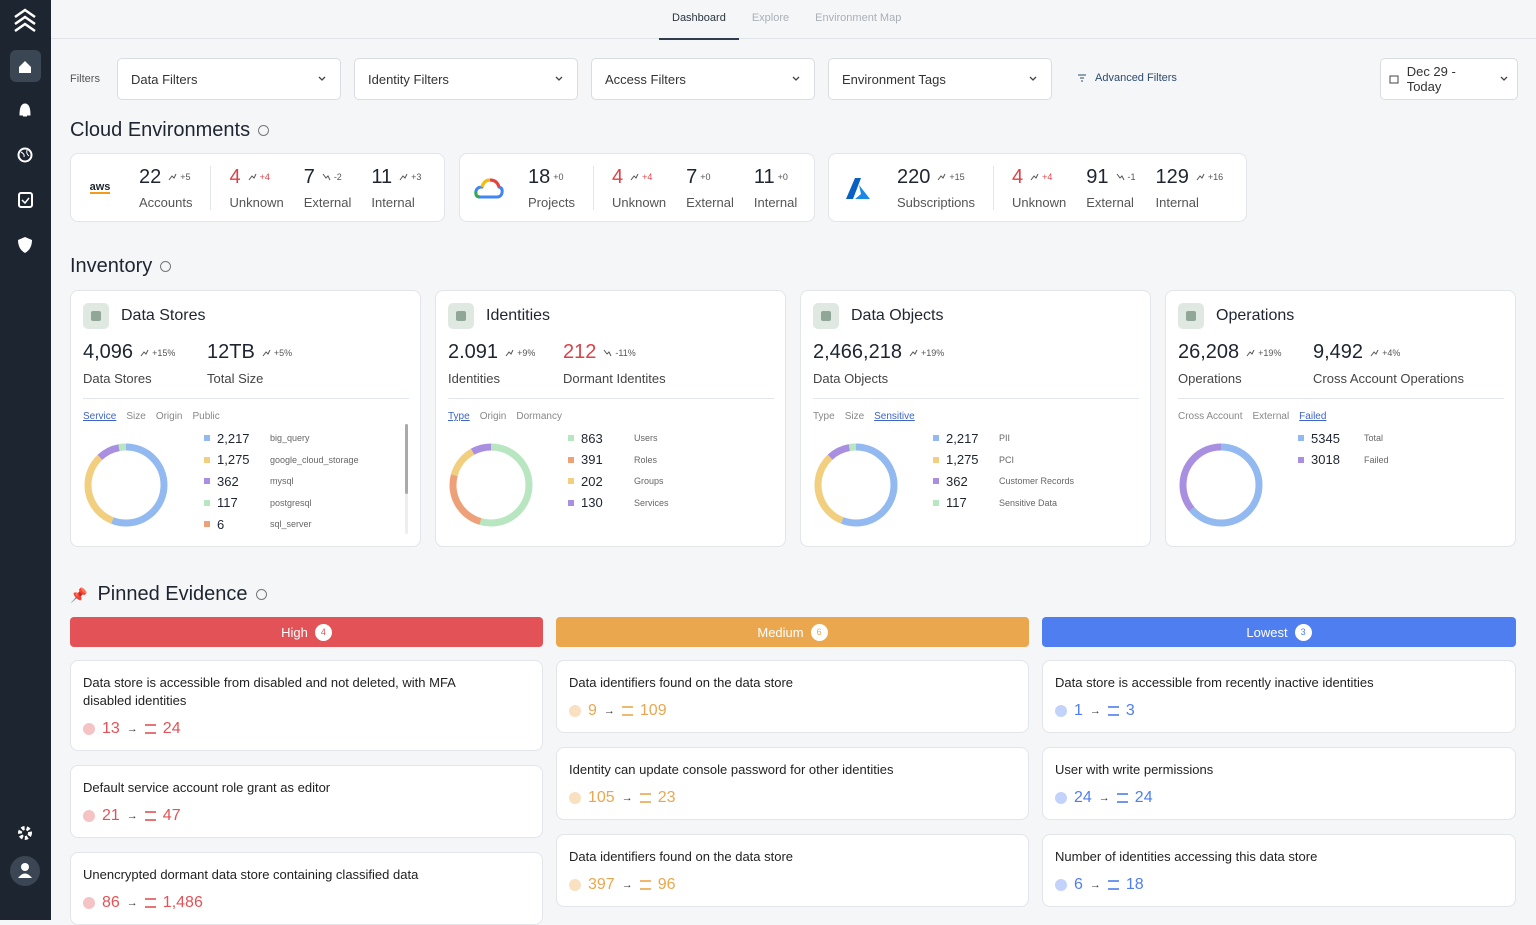  I want to click on filter-dropdown: Data Filters, so click(229, 79).